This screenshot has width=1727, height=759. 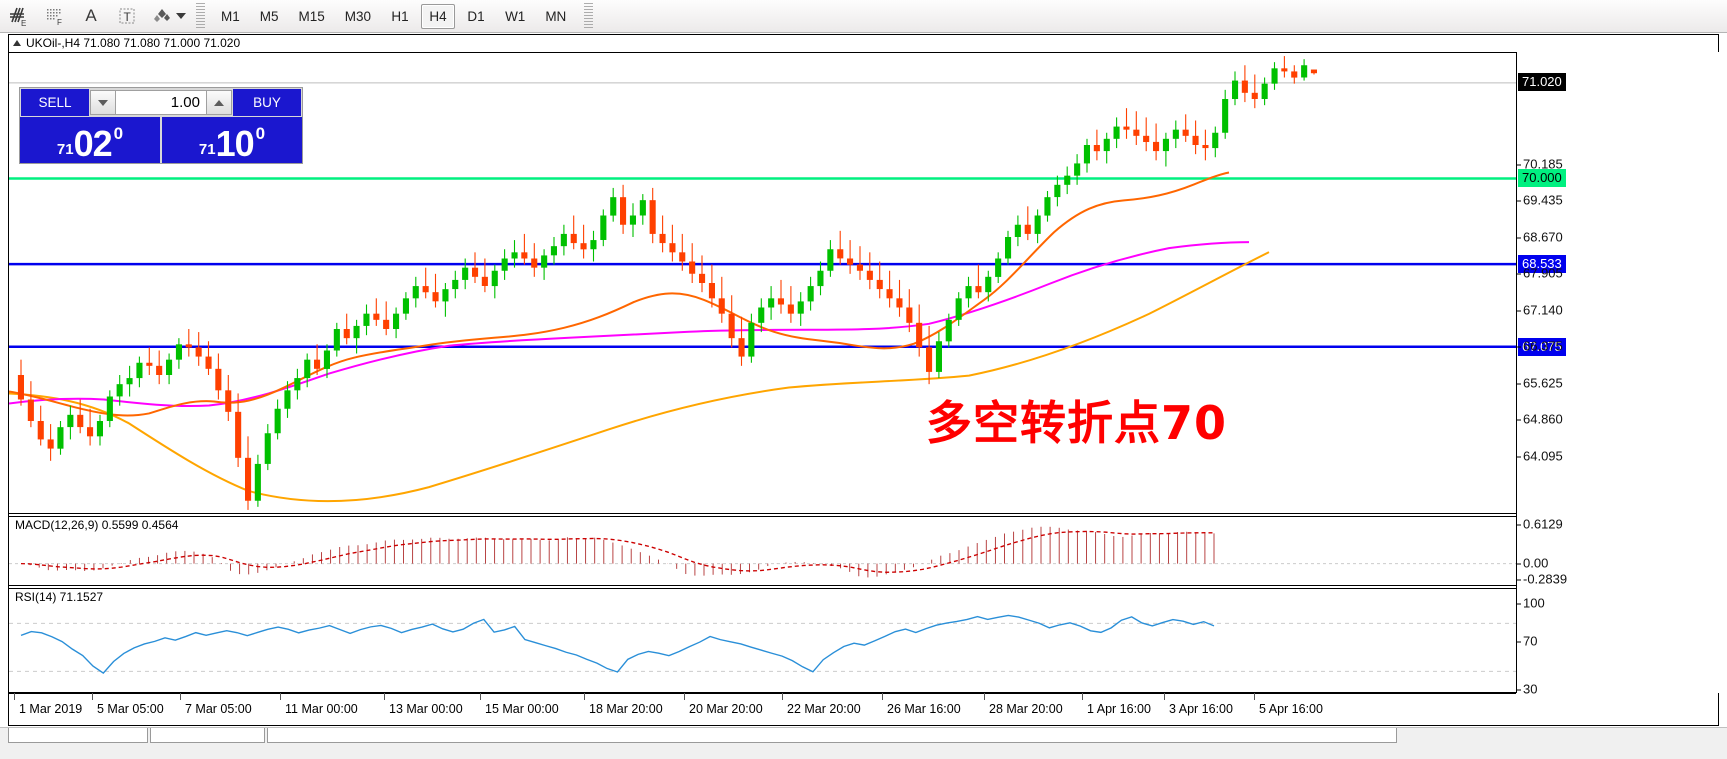 I want to click on time-label-2: 7 Mar 05:00, so click(x=216, y=704).